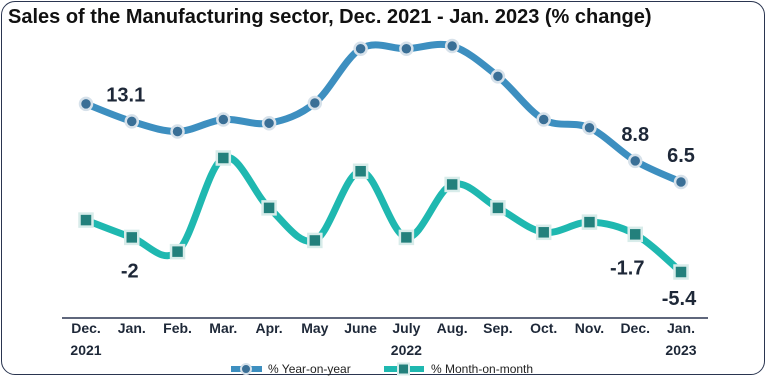 This screenshot has width=769, height=379. I want to click on x-year-label: 2023, so click(680, 350).